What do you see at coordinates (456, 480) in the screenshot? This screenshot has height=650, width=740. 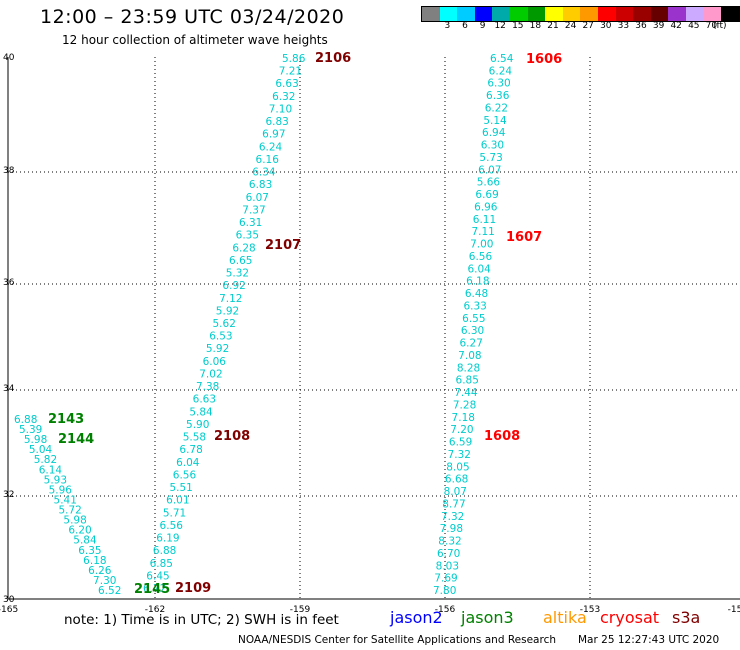 I see `wave-height-label: 6.68` at bounding box center [456, 480].